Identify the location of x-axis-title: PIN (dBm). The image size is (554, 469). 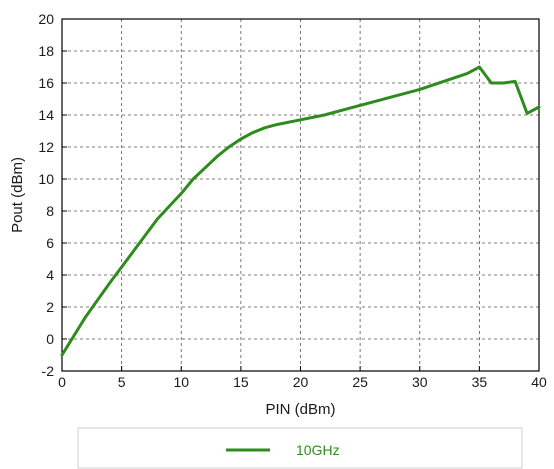
(300, 409).